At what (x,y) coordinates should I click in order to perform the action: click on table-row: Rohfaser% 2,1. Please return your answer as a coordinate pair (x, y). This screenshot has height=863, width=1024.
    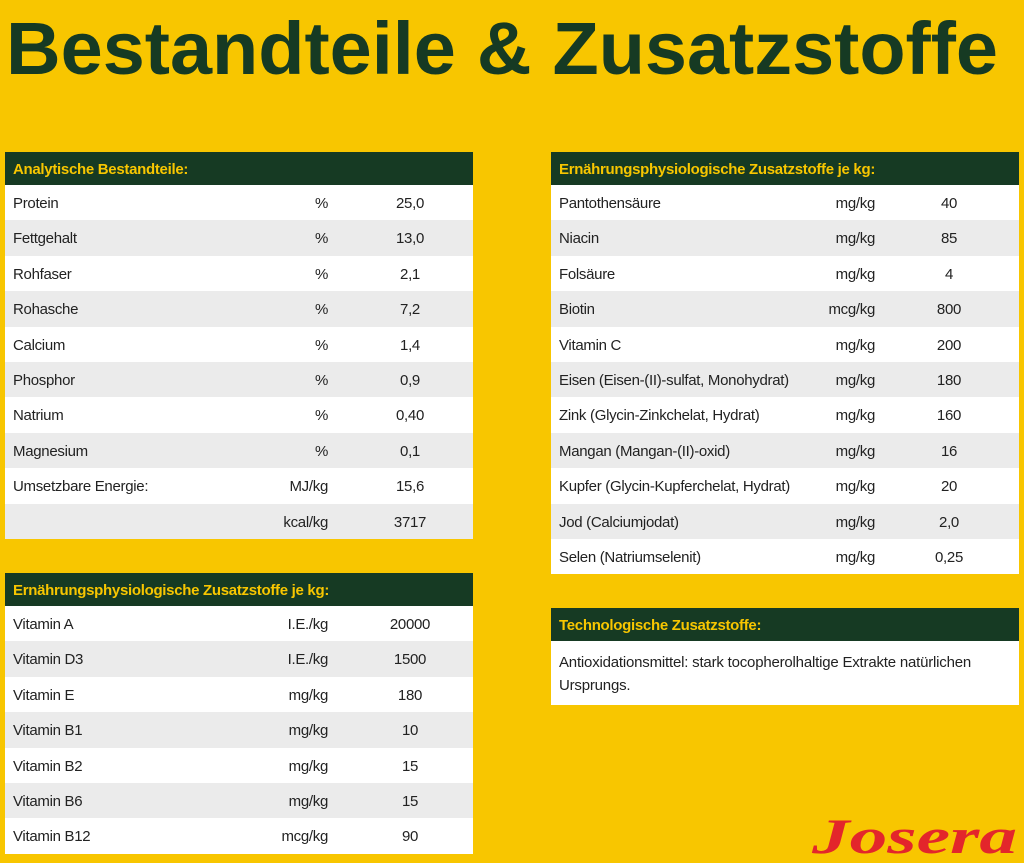
    Looking at the image, I should click on (239, 273).